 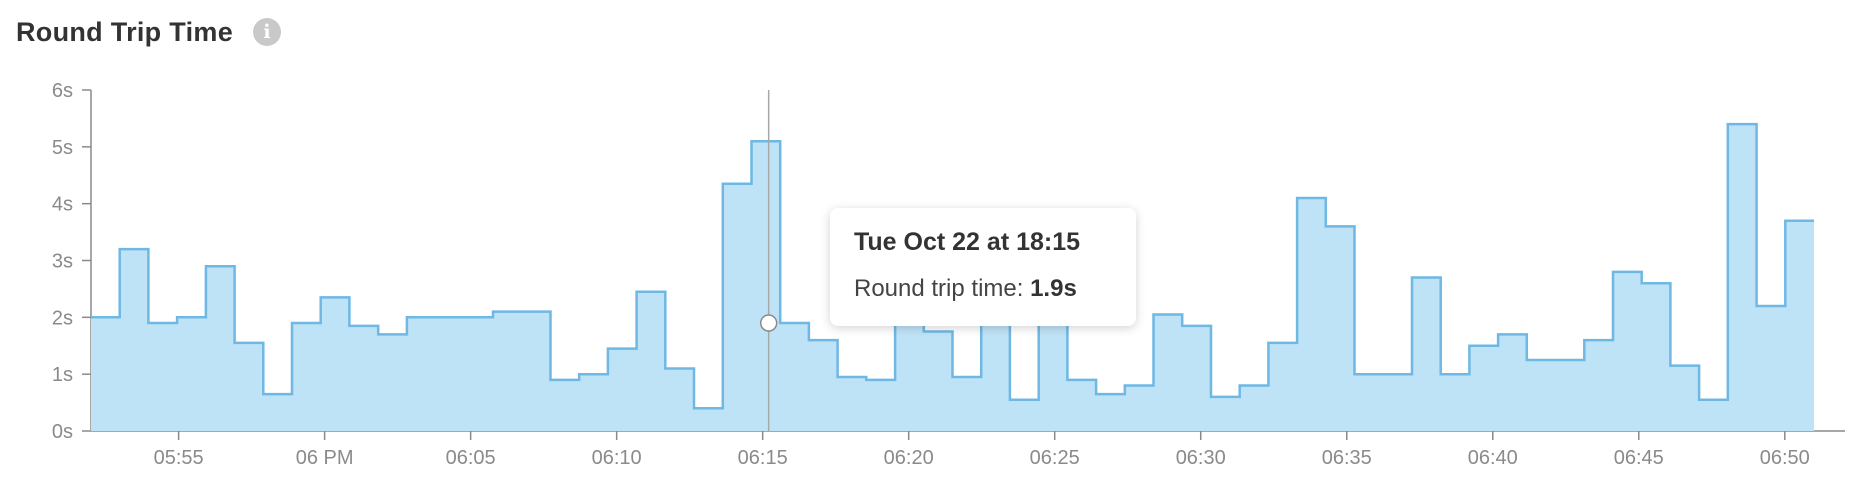 What do you see at coordinates (1493, 458) in the screenshot?
I see `x-tick-label: 06:40` at bounding box center [1493, 458].